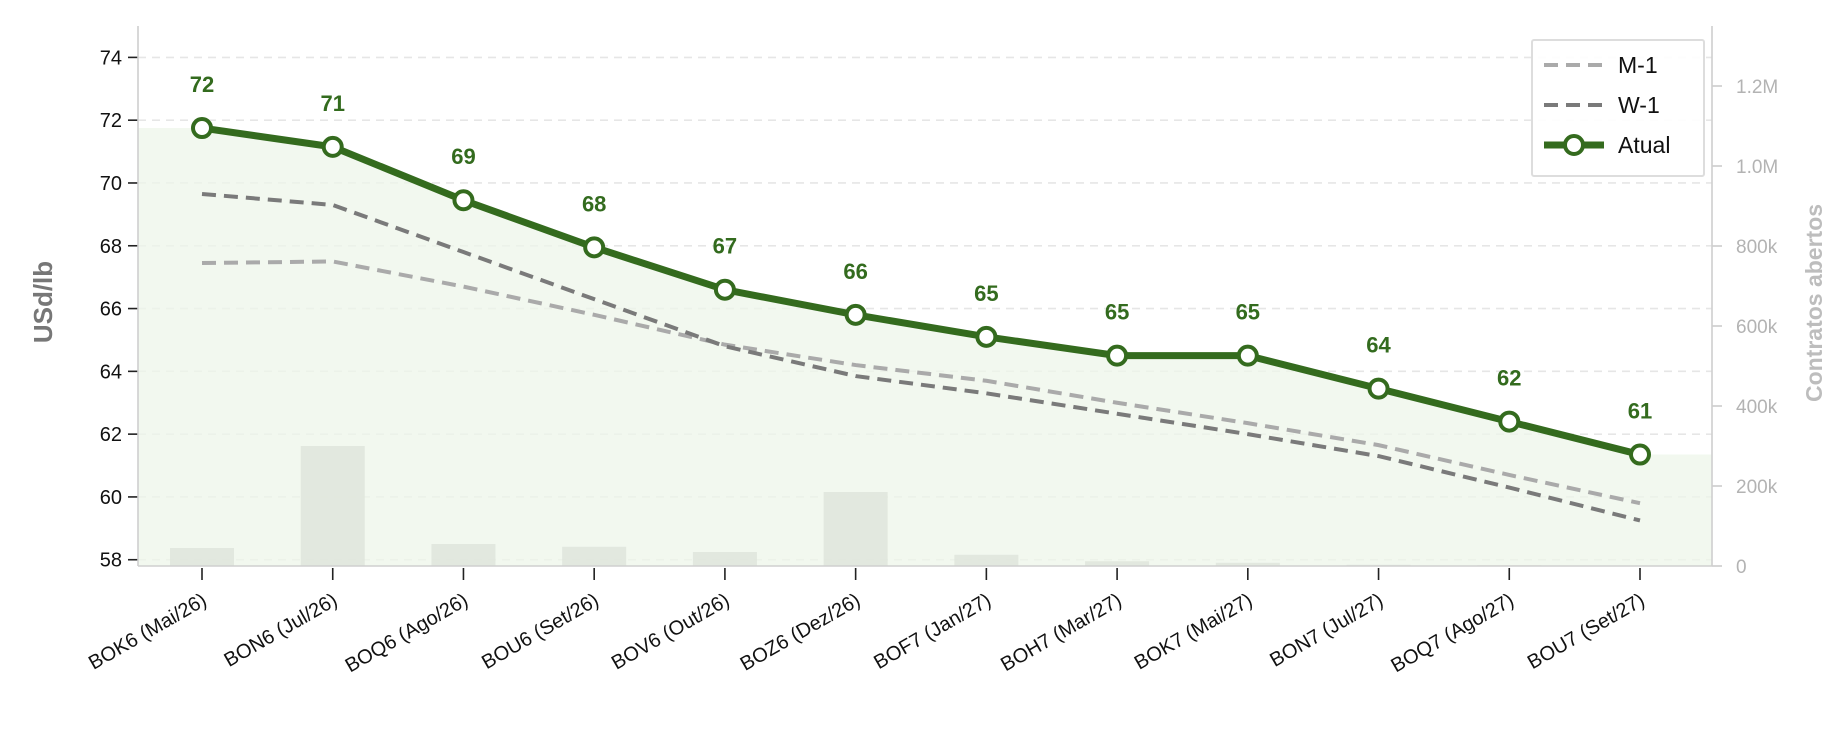  What do you see at coordinates (1644, 145) in the screenshot?
I see `legend-label-atual: Atual` at bounding box center [1644, 145].